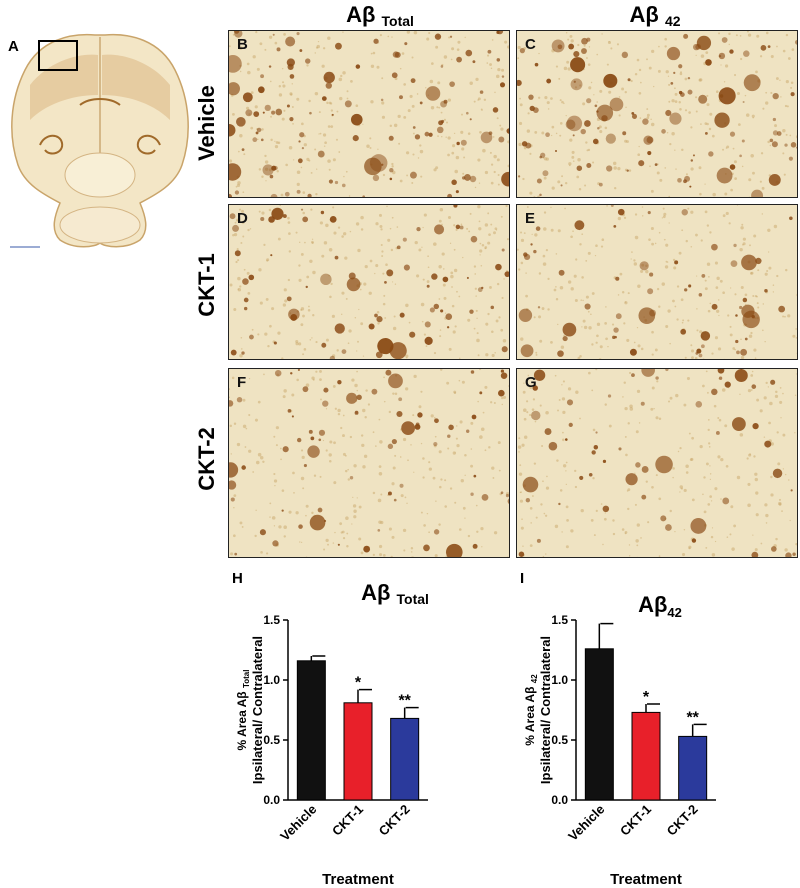 This screenshot has height=888, width=800. I want to click on brain-section-image, so click(99, 140).